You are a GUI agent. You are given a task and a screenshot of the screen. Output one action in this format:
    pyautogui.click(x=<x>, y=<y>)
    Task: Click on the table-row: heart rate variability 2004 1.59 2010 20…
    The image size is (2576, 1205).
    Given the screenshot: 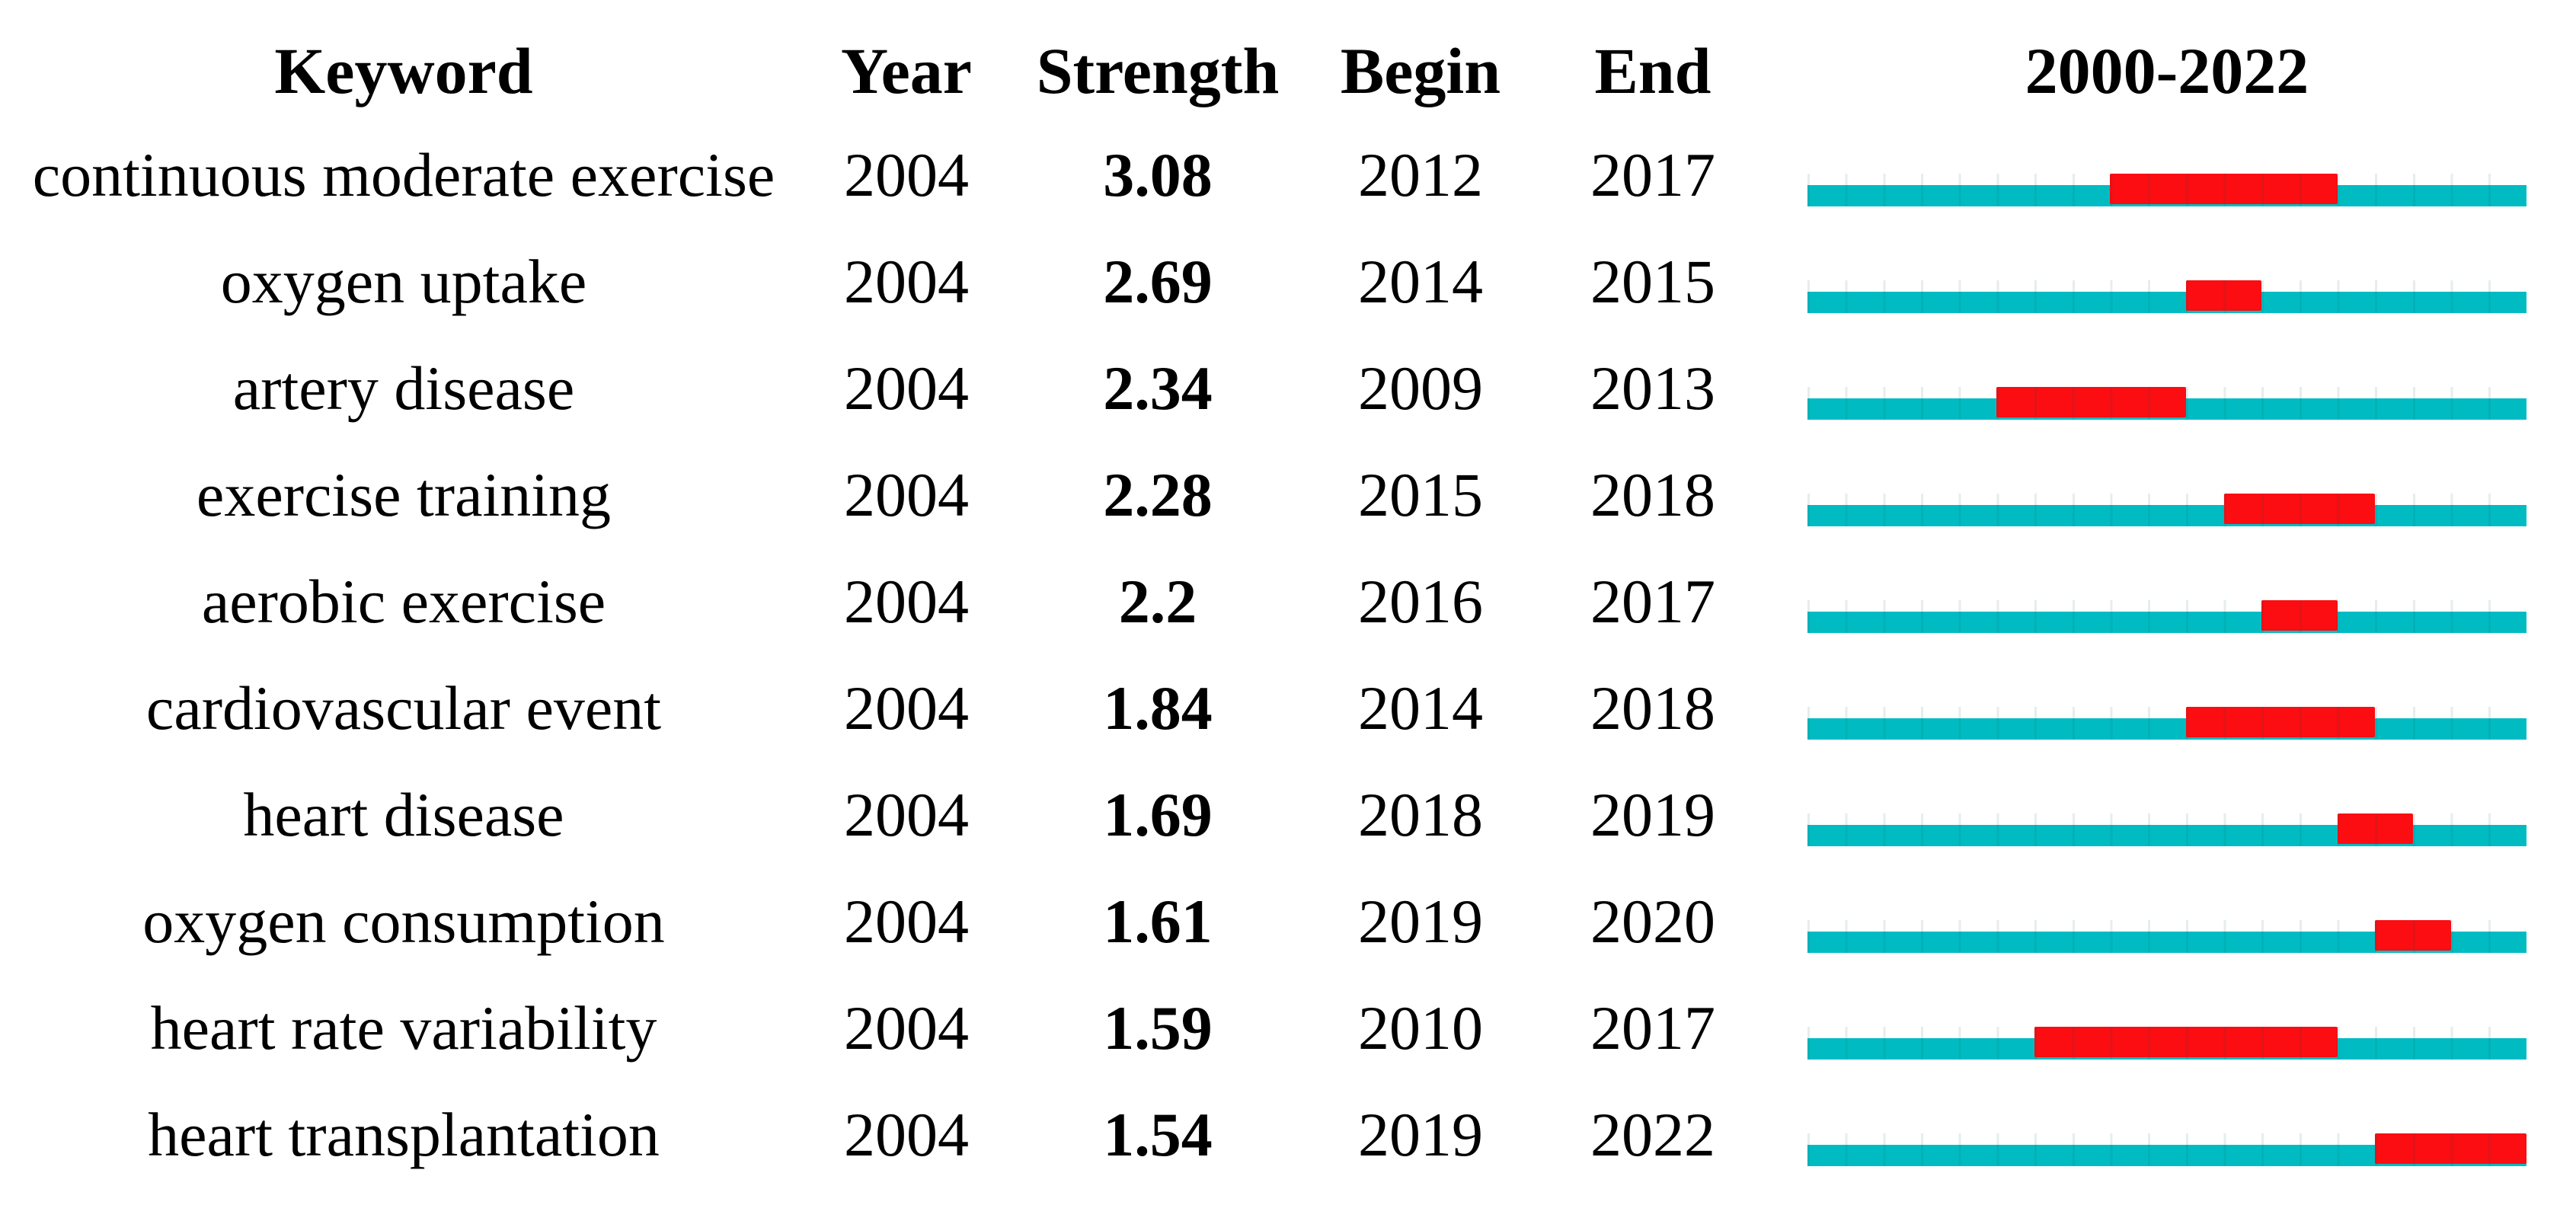 What is the action you would take?
    pyautogui.click(x=1288, y=1028)
    